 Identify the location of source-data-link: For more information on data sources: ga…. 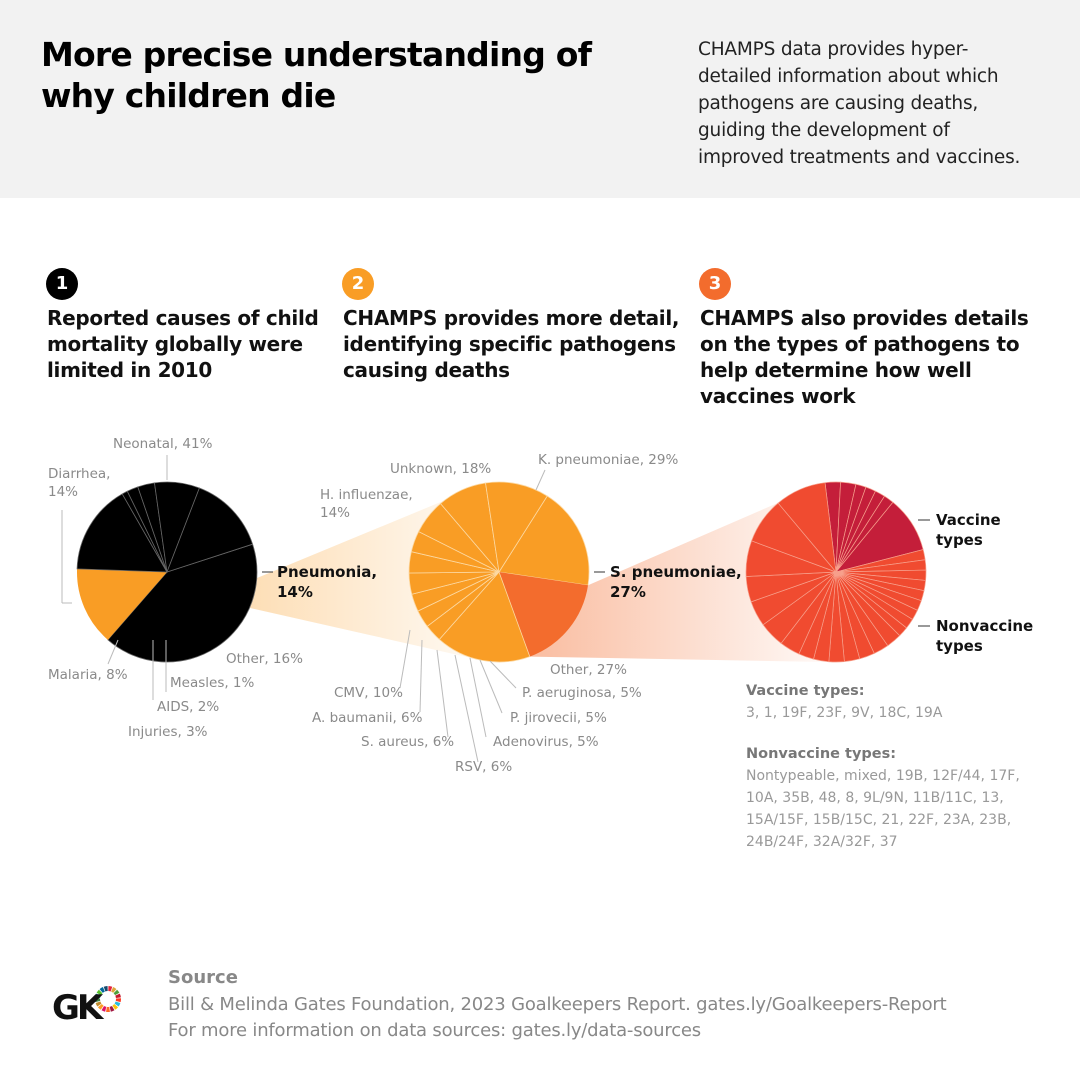
(434, 1030).